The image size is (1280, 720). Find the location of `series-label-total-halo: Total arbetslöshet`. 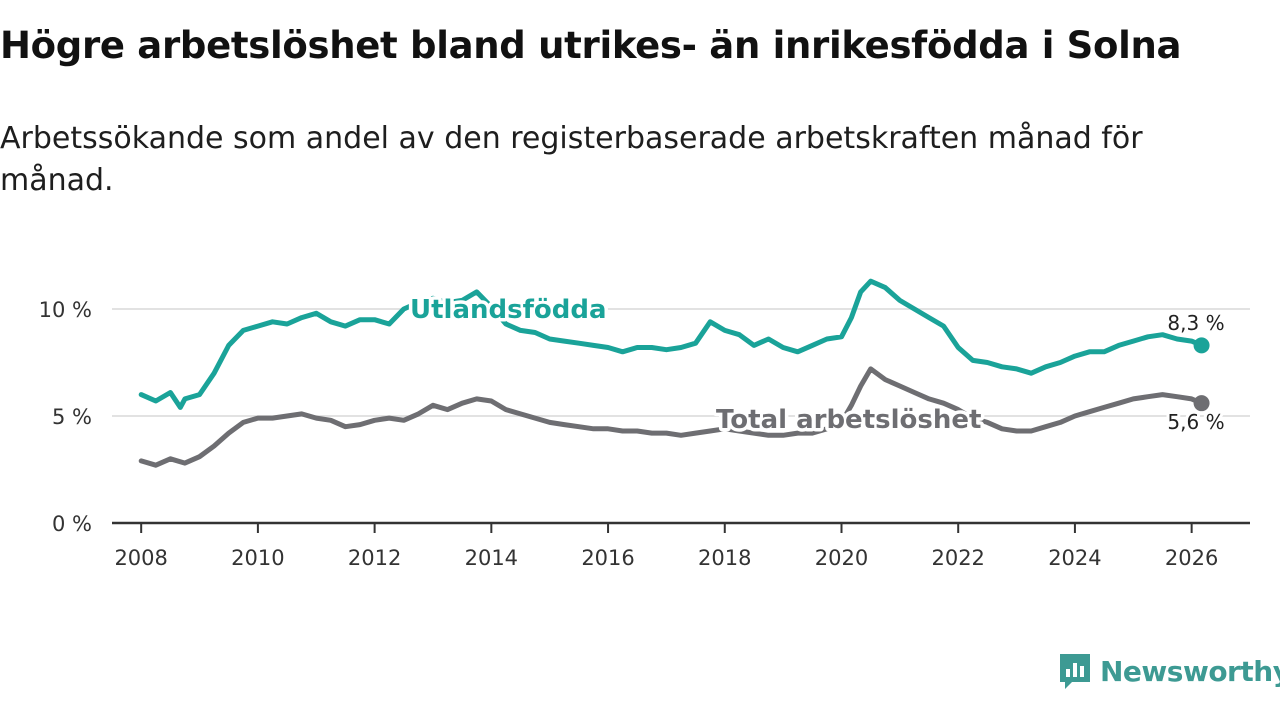

series-label-total-halo: Total arbetslöshet is located at coordinates (848, 420).